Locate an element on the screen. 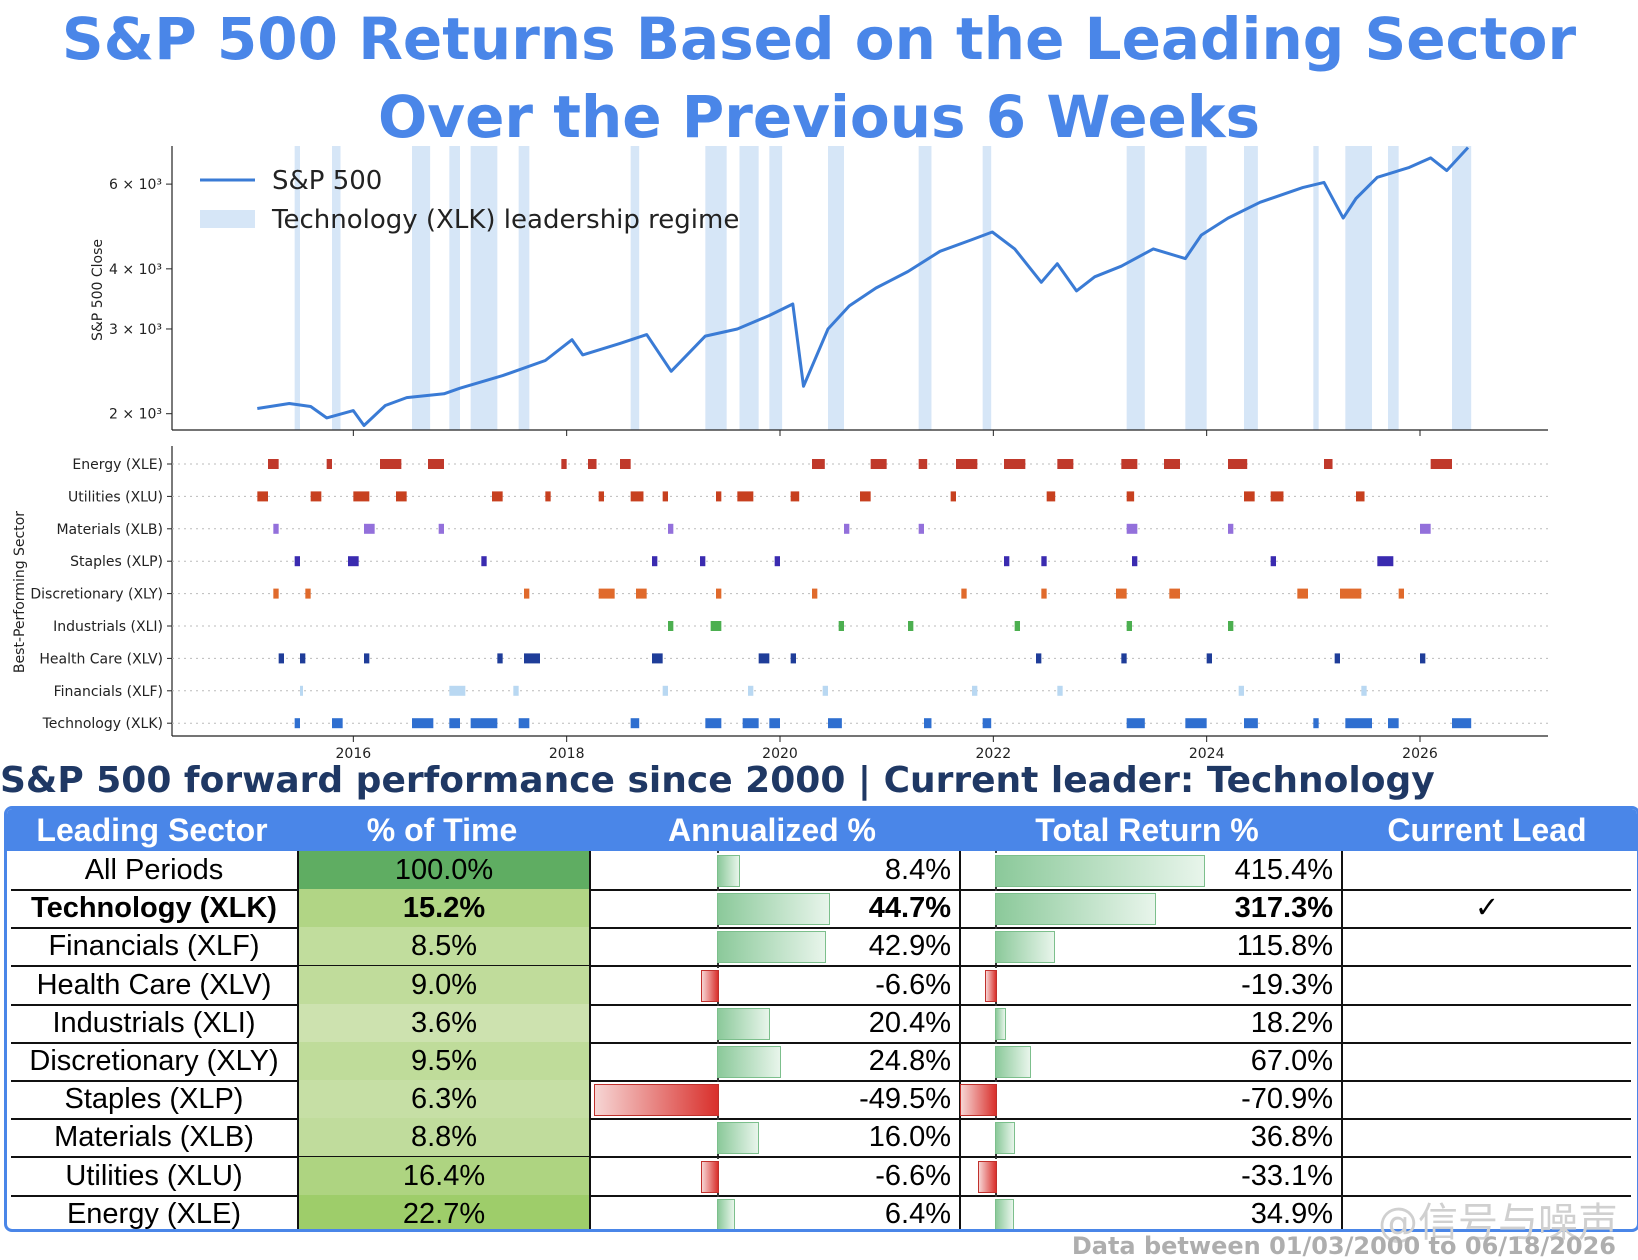 The width and height of the screenshot is (1638, 1260). annualized-value: 20.4% is located at coordinates (909, 1022).